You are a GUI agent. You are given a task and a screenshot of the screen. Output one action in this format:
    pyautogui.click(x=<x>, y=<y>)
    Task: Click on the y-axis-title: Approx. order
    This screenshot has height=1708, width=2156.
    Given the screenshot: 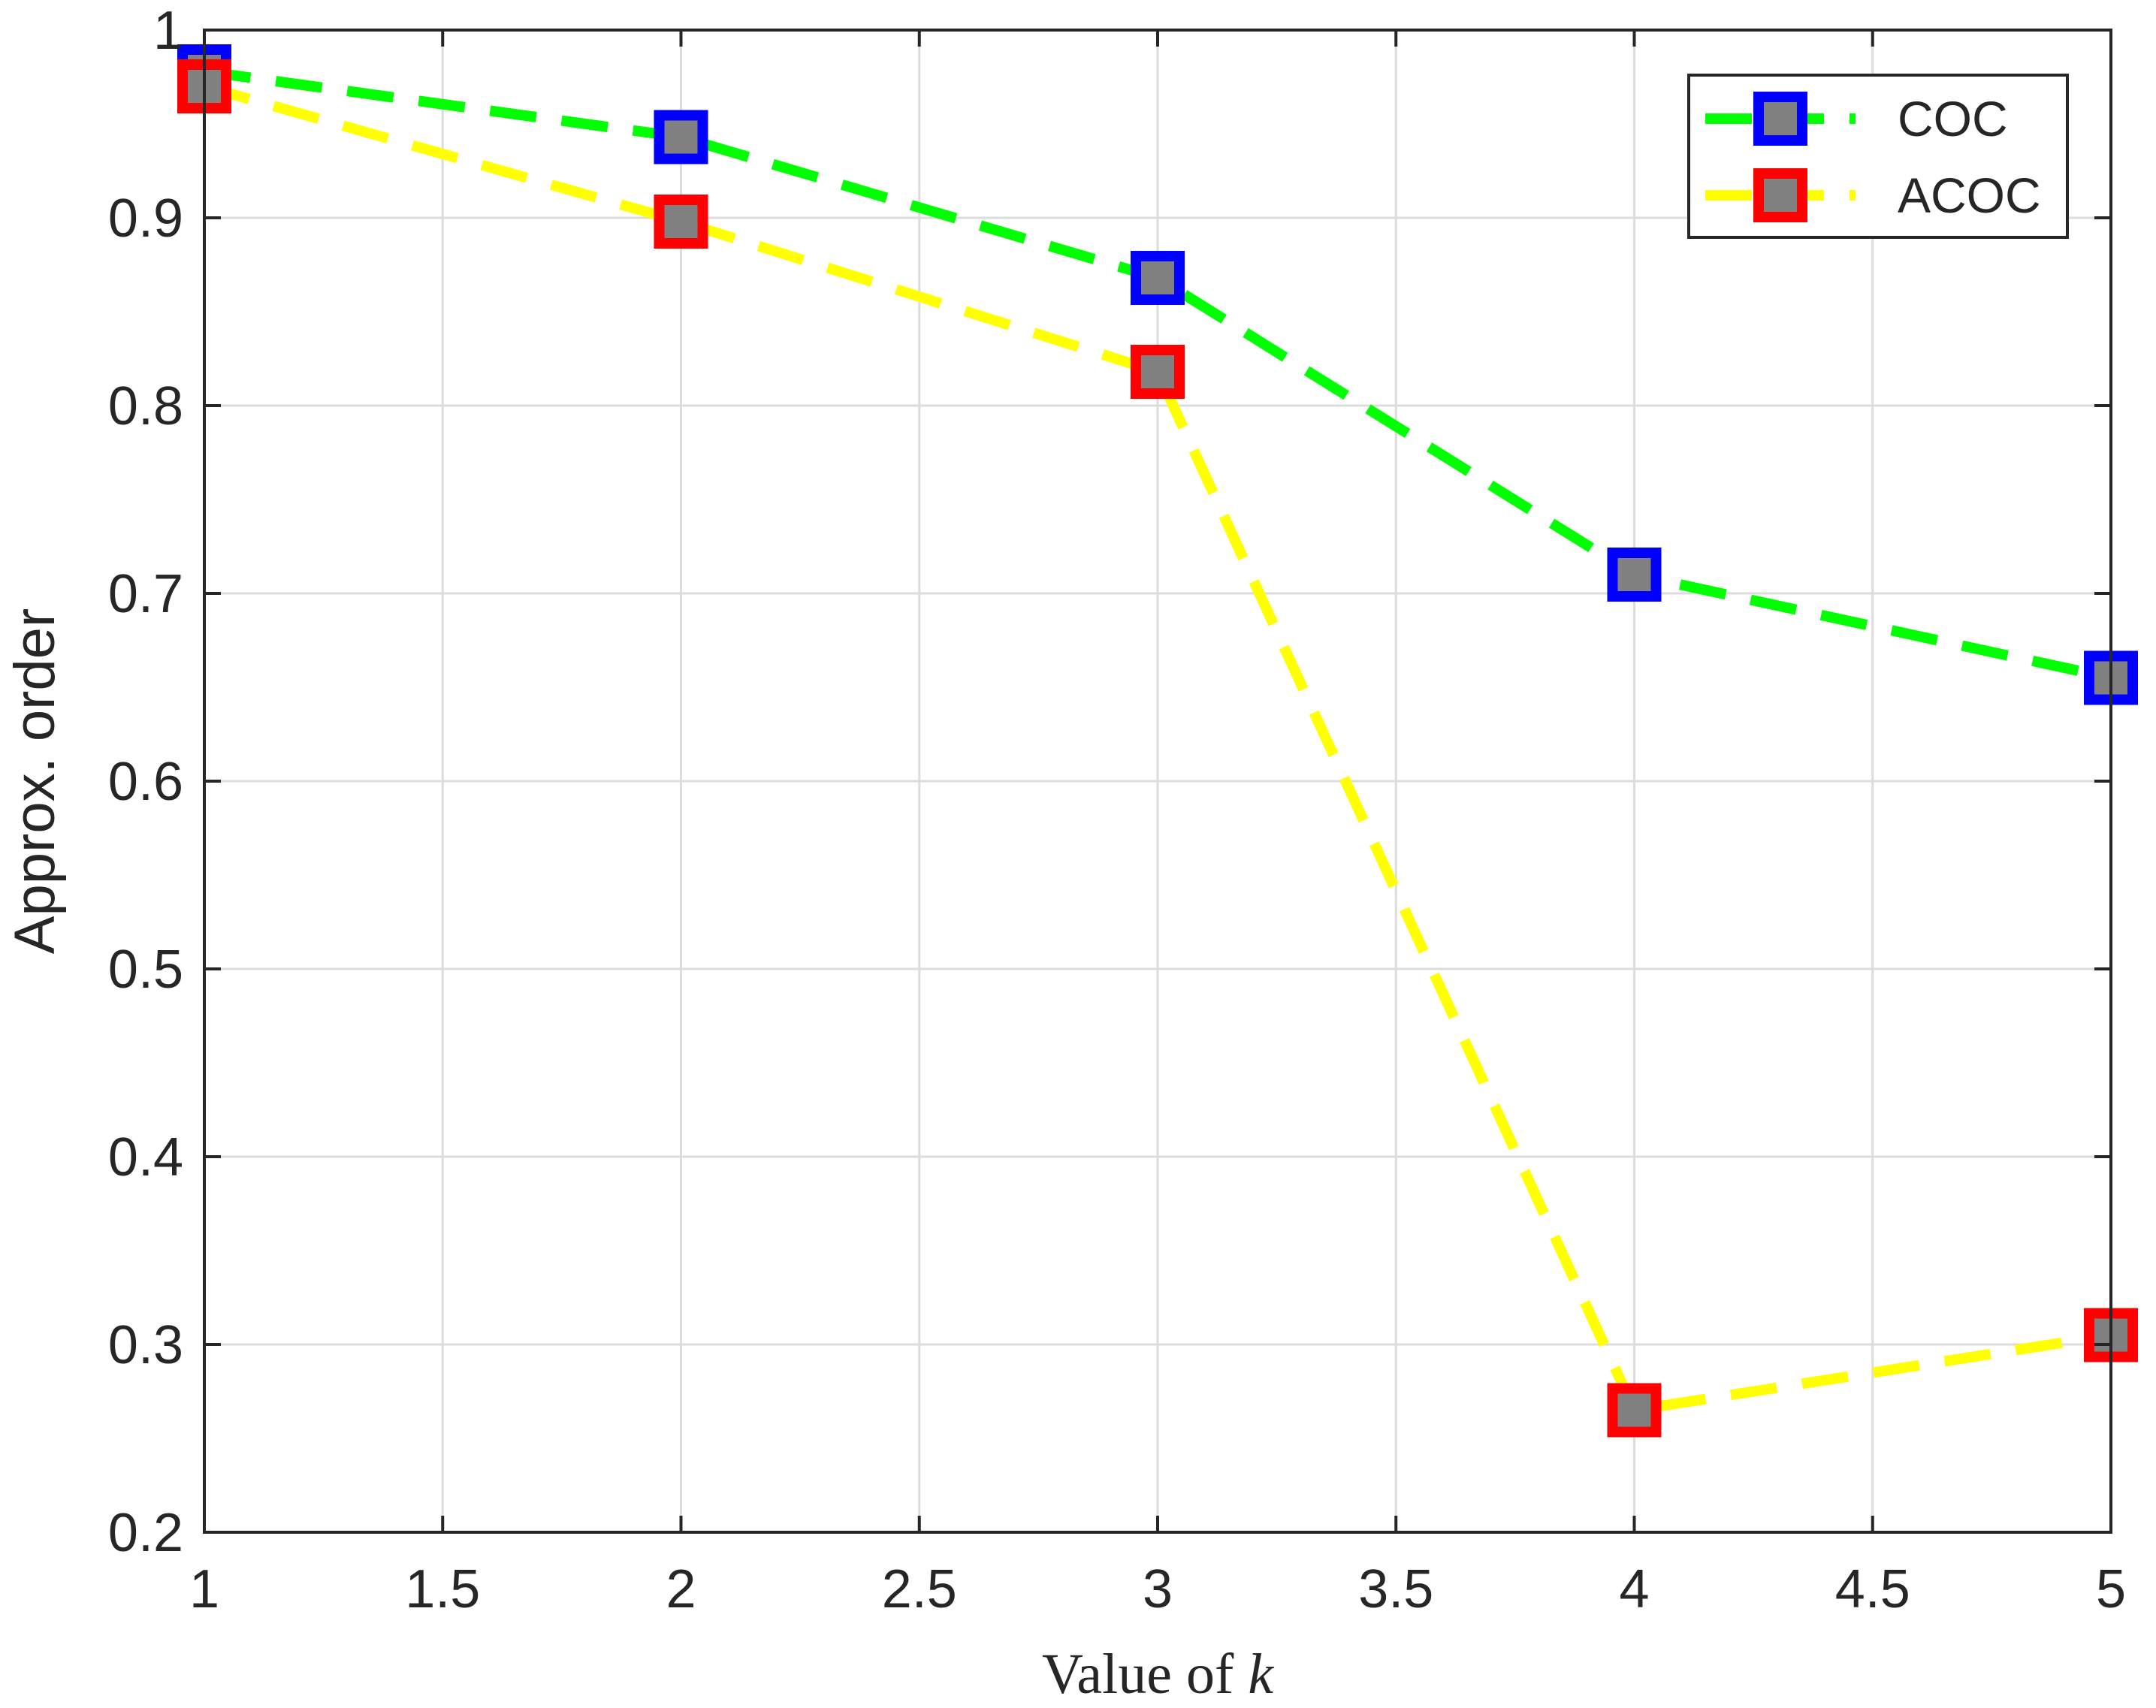 What is the action you would take?
    pyautogui.click(x=35, y=781)
    